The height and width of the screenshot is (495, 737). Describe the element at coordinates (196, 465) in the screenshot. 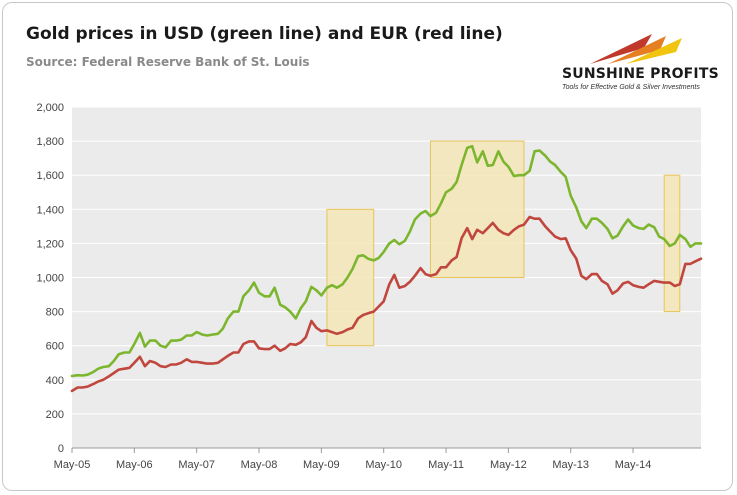

I see `x-tick-label: May-07` at that location.